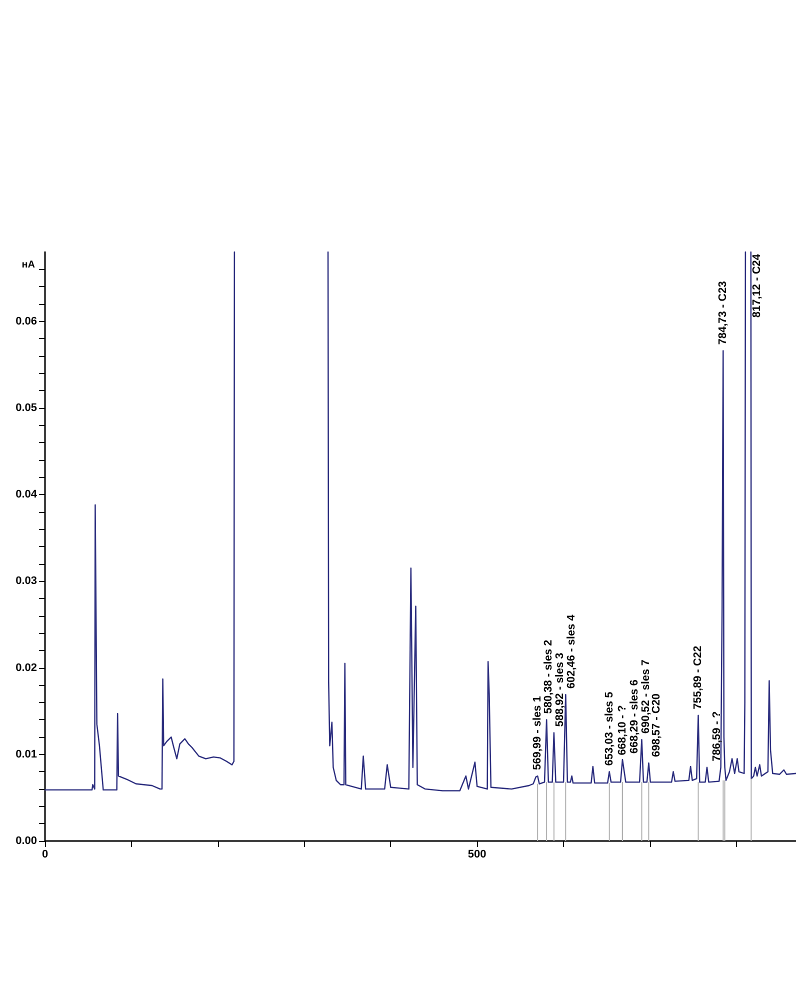  Describe the element at coordinates (45, 854) in the screenshot. I see `x-tick-label: 0` at that location.